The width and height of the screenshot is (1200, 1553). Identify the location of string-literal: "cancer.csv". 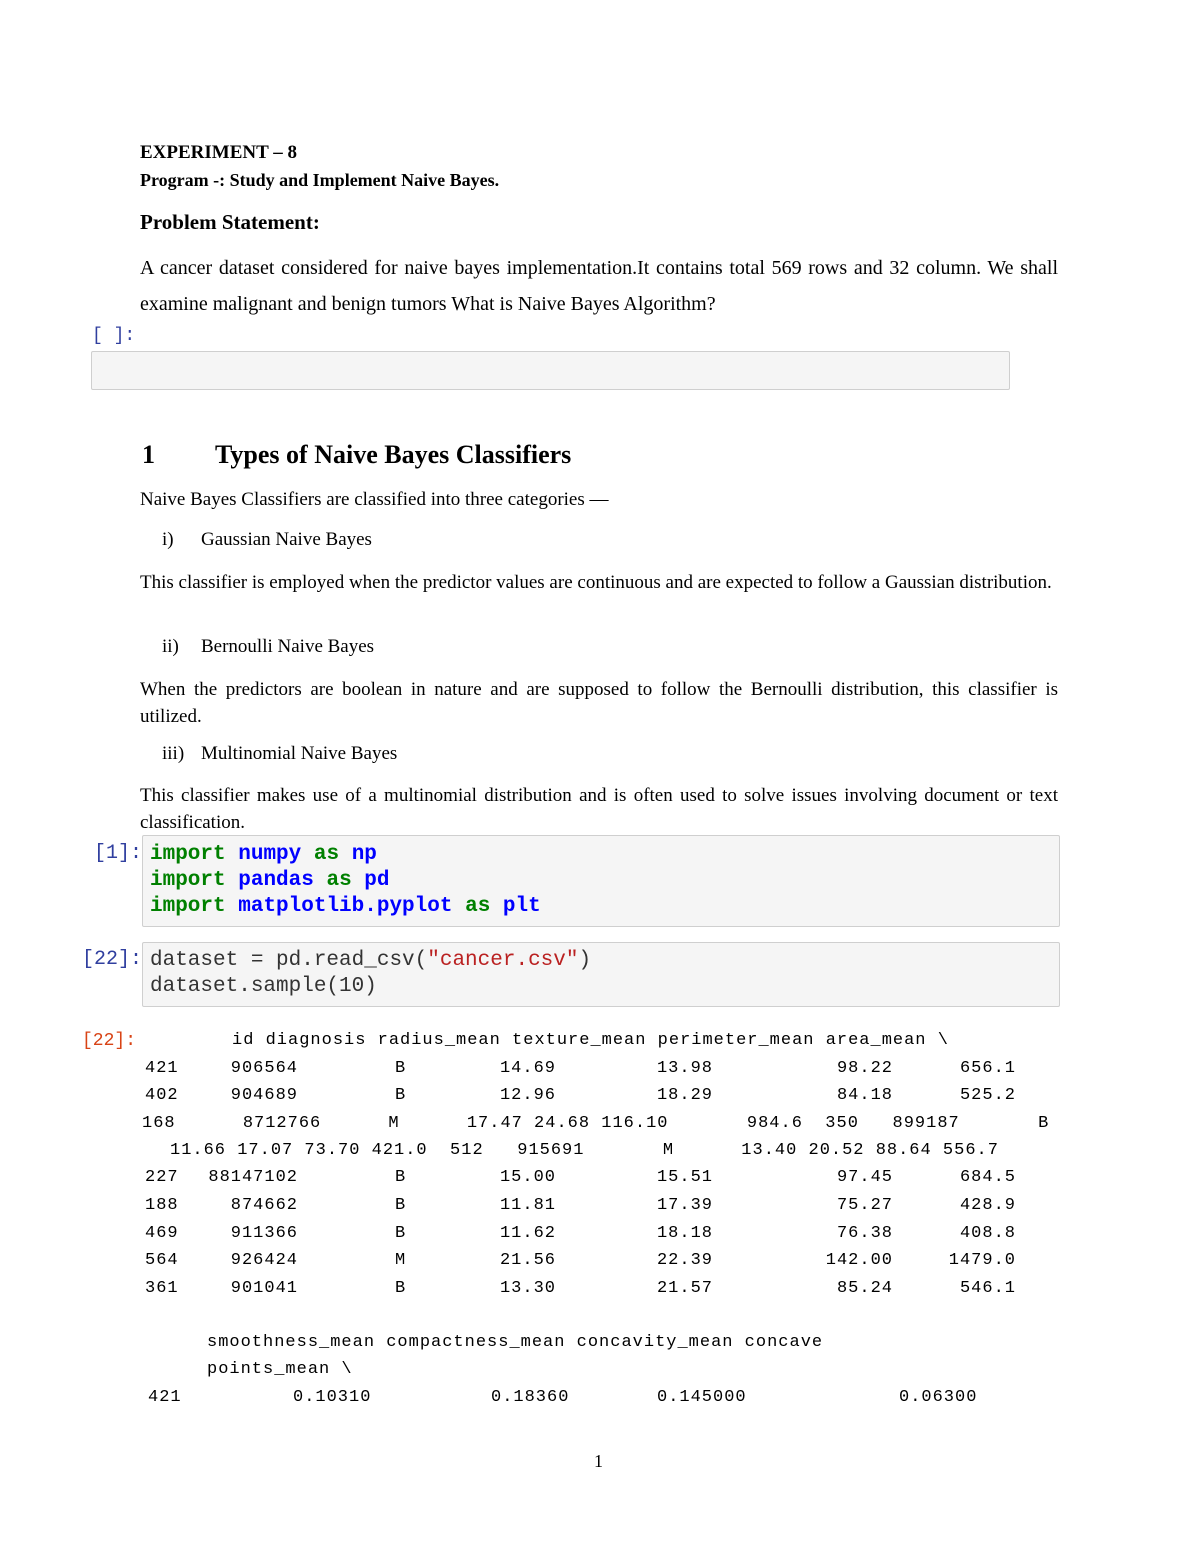
(503, 960).